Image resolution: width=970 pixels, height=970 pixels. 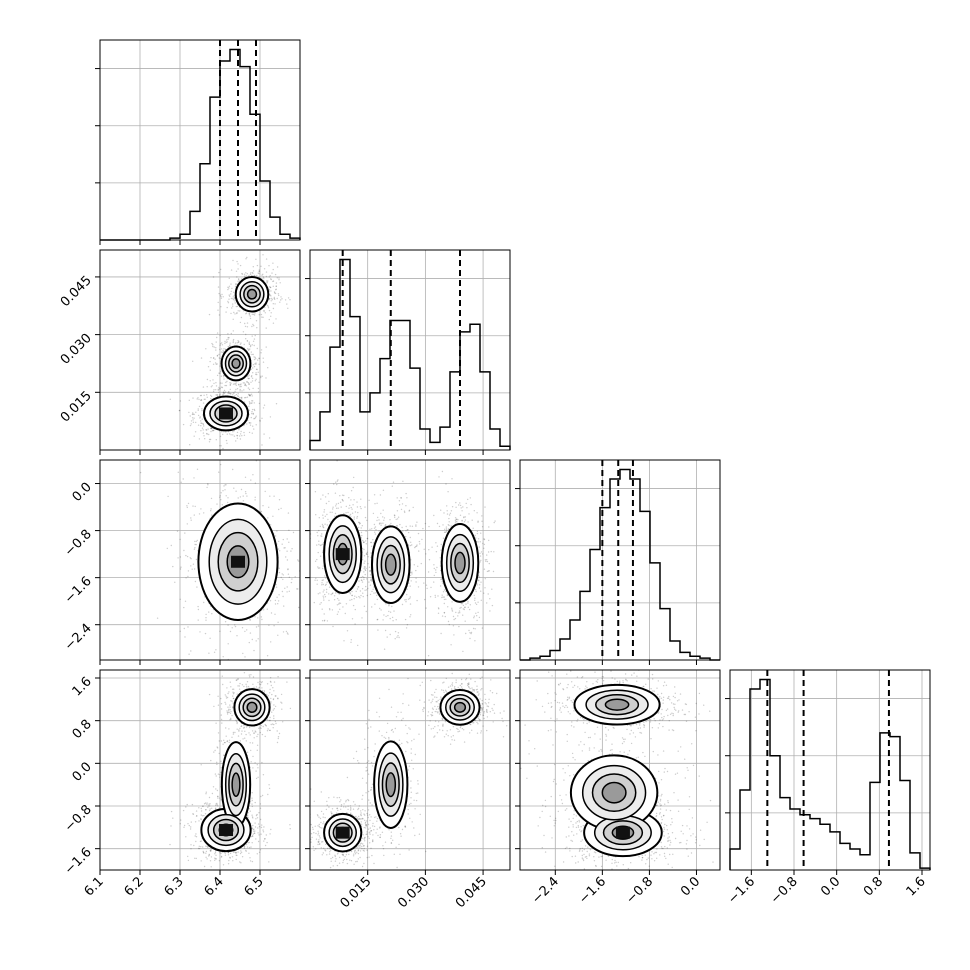 What do you see at coordinates (830, 886) in the screenshot?
I see `x-tick-label: 0.0` at bounding box center [830, 886].